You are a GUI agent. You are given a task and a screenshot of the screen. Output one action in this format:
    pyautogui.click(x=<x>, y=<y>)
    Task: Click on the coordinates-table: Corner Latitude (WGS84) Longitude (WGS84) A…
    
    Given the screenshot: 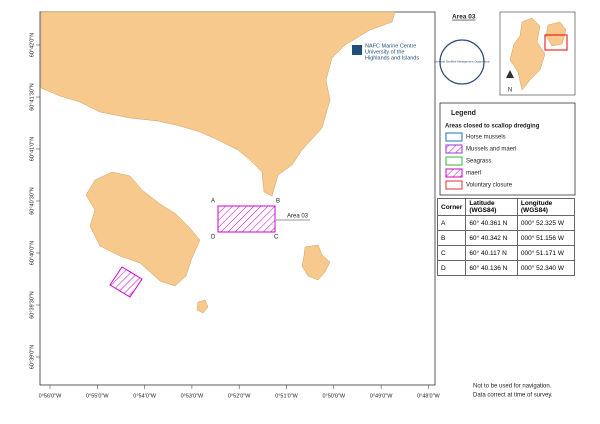 What is the action you would take?
    pyautogui.click(x=506, y=237)
    